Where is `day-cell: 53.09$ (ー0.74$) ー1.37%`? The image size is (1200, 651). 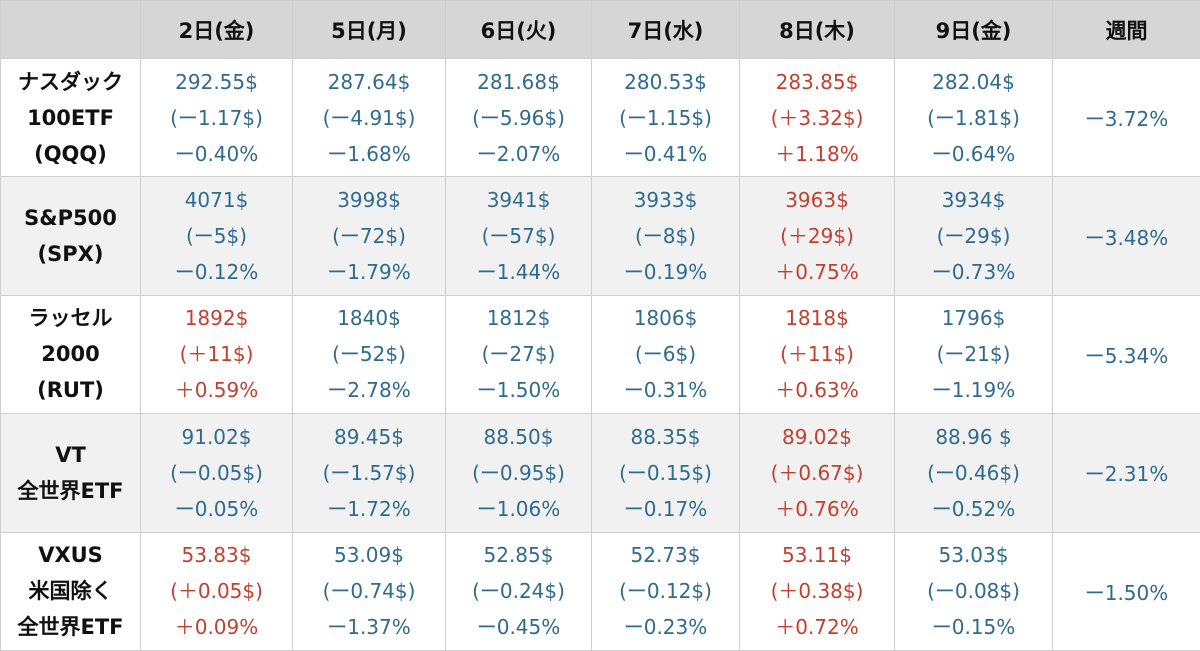
day-cell: 53.09$ (ー0.74$) ー1.37% is located at coordinates (369, 591).